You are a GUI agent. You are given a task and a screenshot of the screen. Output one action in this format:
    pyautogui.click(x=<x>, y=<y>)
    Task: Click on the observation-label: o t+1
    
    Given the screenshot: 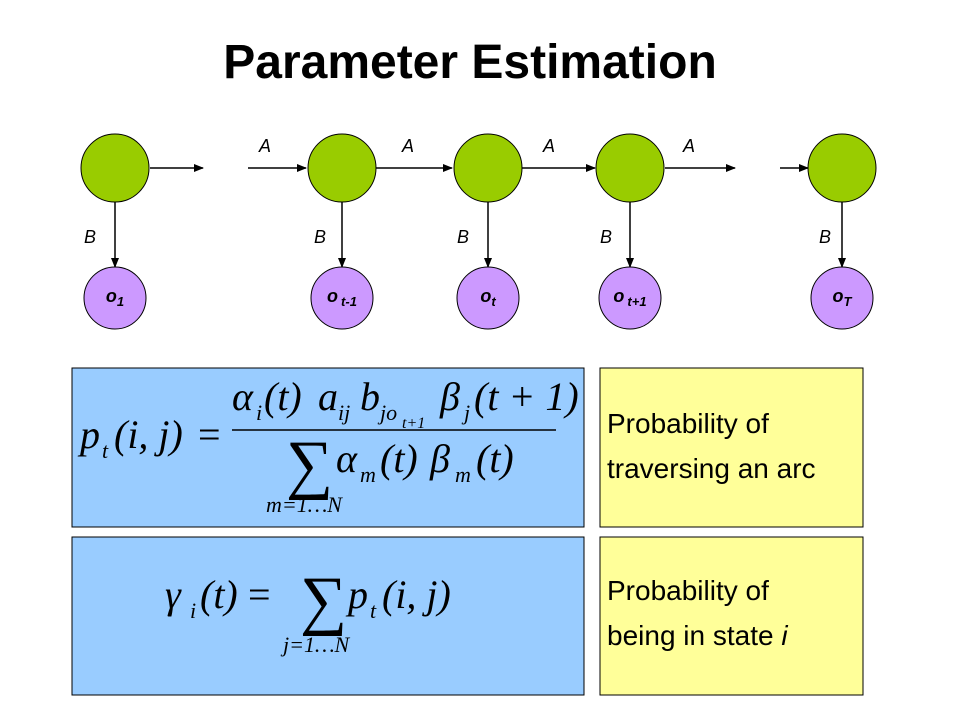 What is the action you would take?
    pyautogui.click(x=629, y=297)
    